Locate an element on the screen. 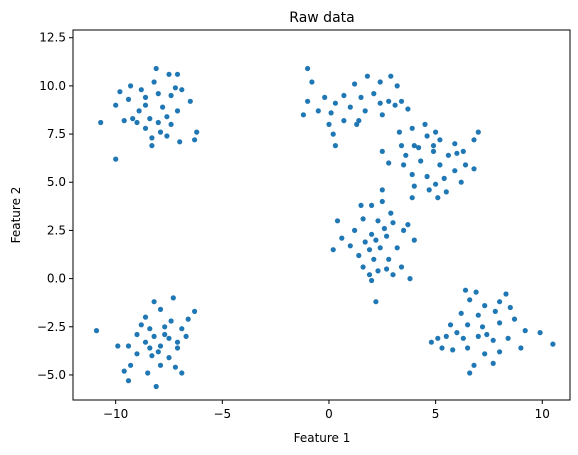 Image resolution: width=578 pixels, height=455 pixels. x-axis-ticks: −10 −5 0 5 10 is located at coordinates (326, 410).